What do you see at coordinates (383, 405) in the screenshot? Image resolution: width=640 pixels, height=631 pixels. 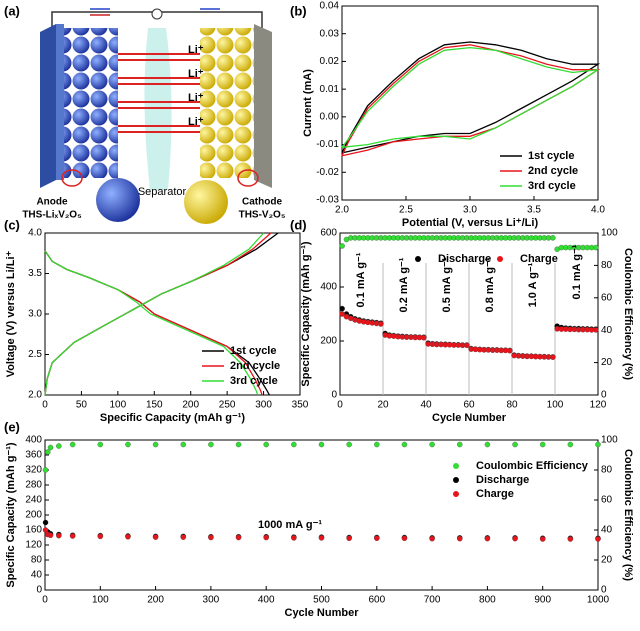 I see `x-tick-label: 20` at bounding box center [383, 405].